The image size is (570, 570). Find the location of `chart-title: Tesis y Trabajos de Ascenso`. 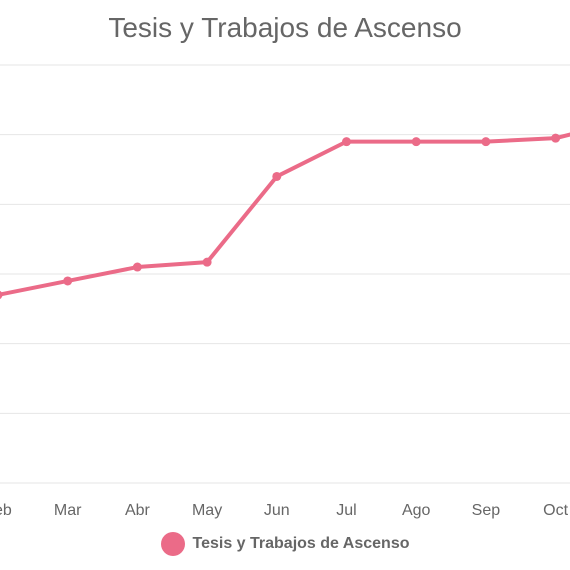

chart-title: Tesis y Trabajos de Ascenso is located at coordinates (285, 27).